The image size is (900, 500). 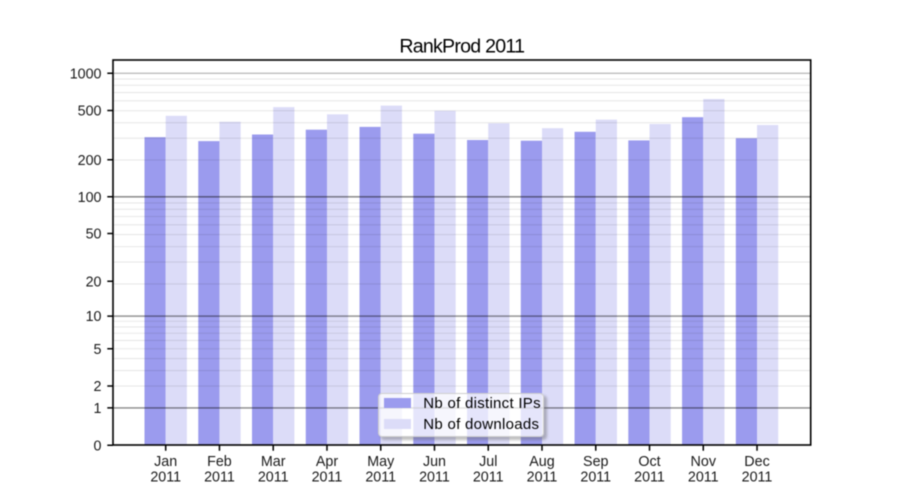 What do you see at coordinates (595, 462) in the screenshot?
I see `svg-text: Sep` at bounding box center [595, 462].